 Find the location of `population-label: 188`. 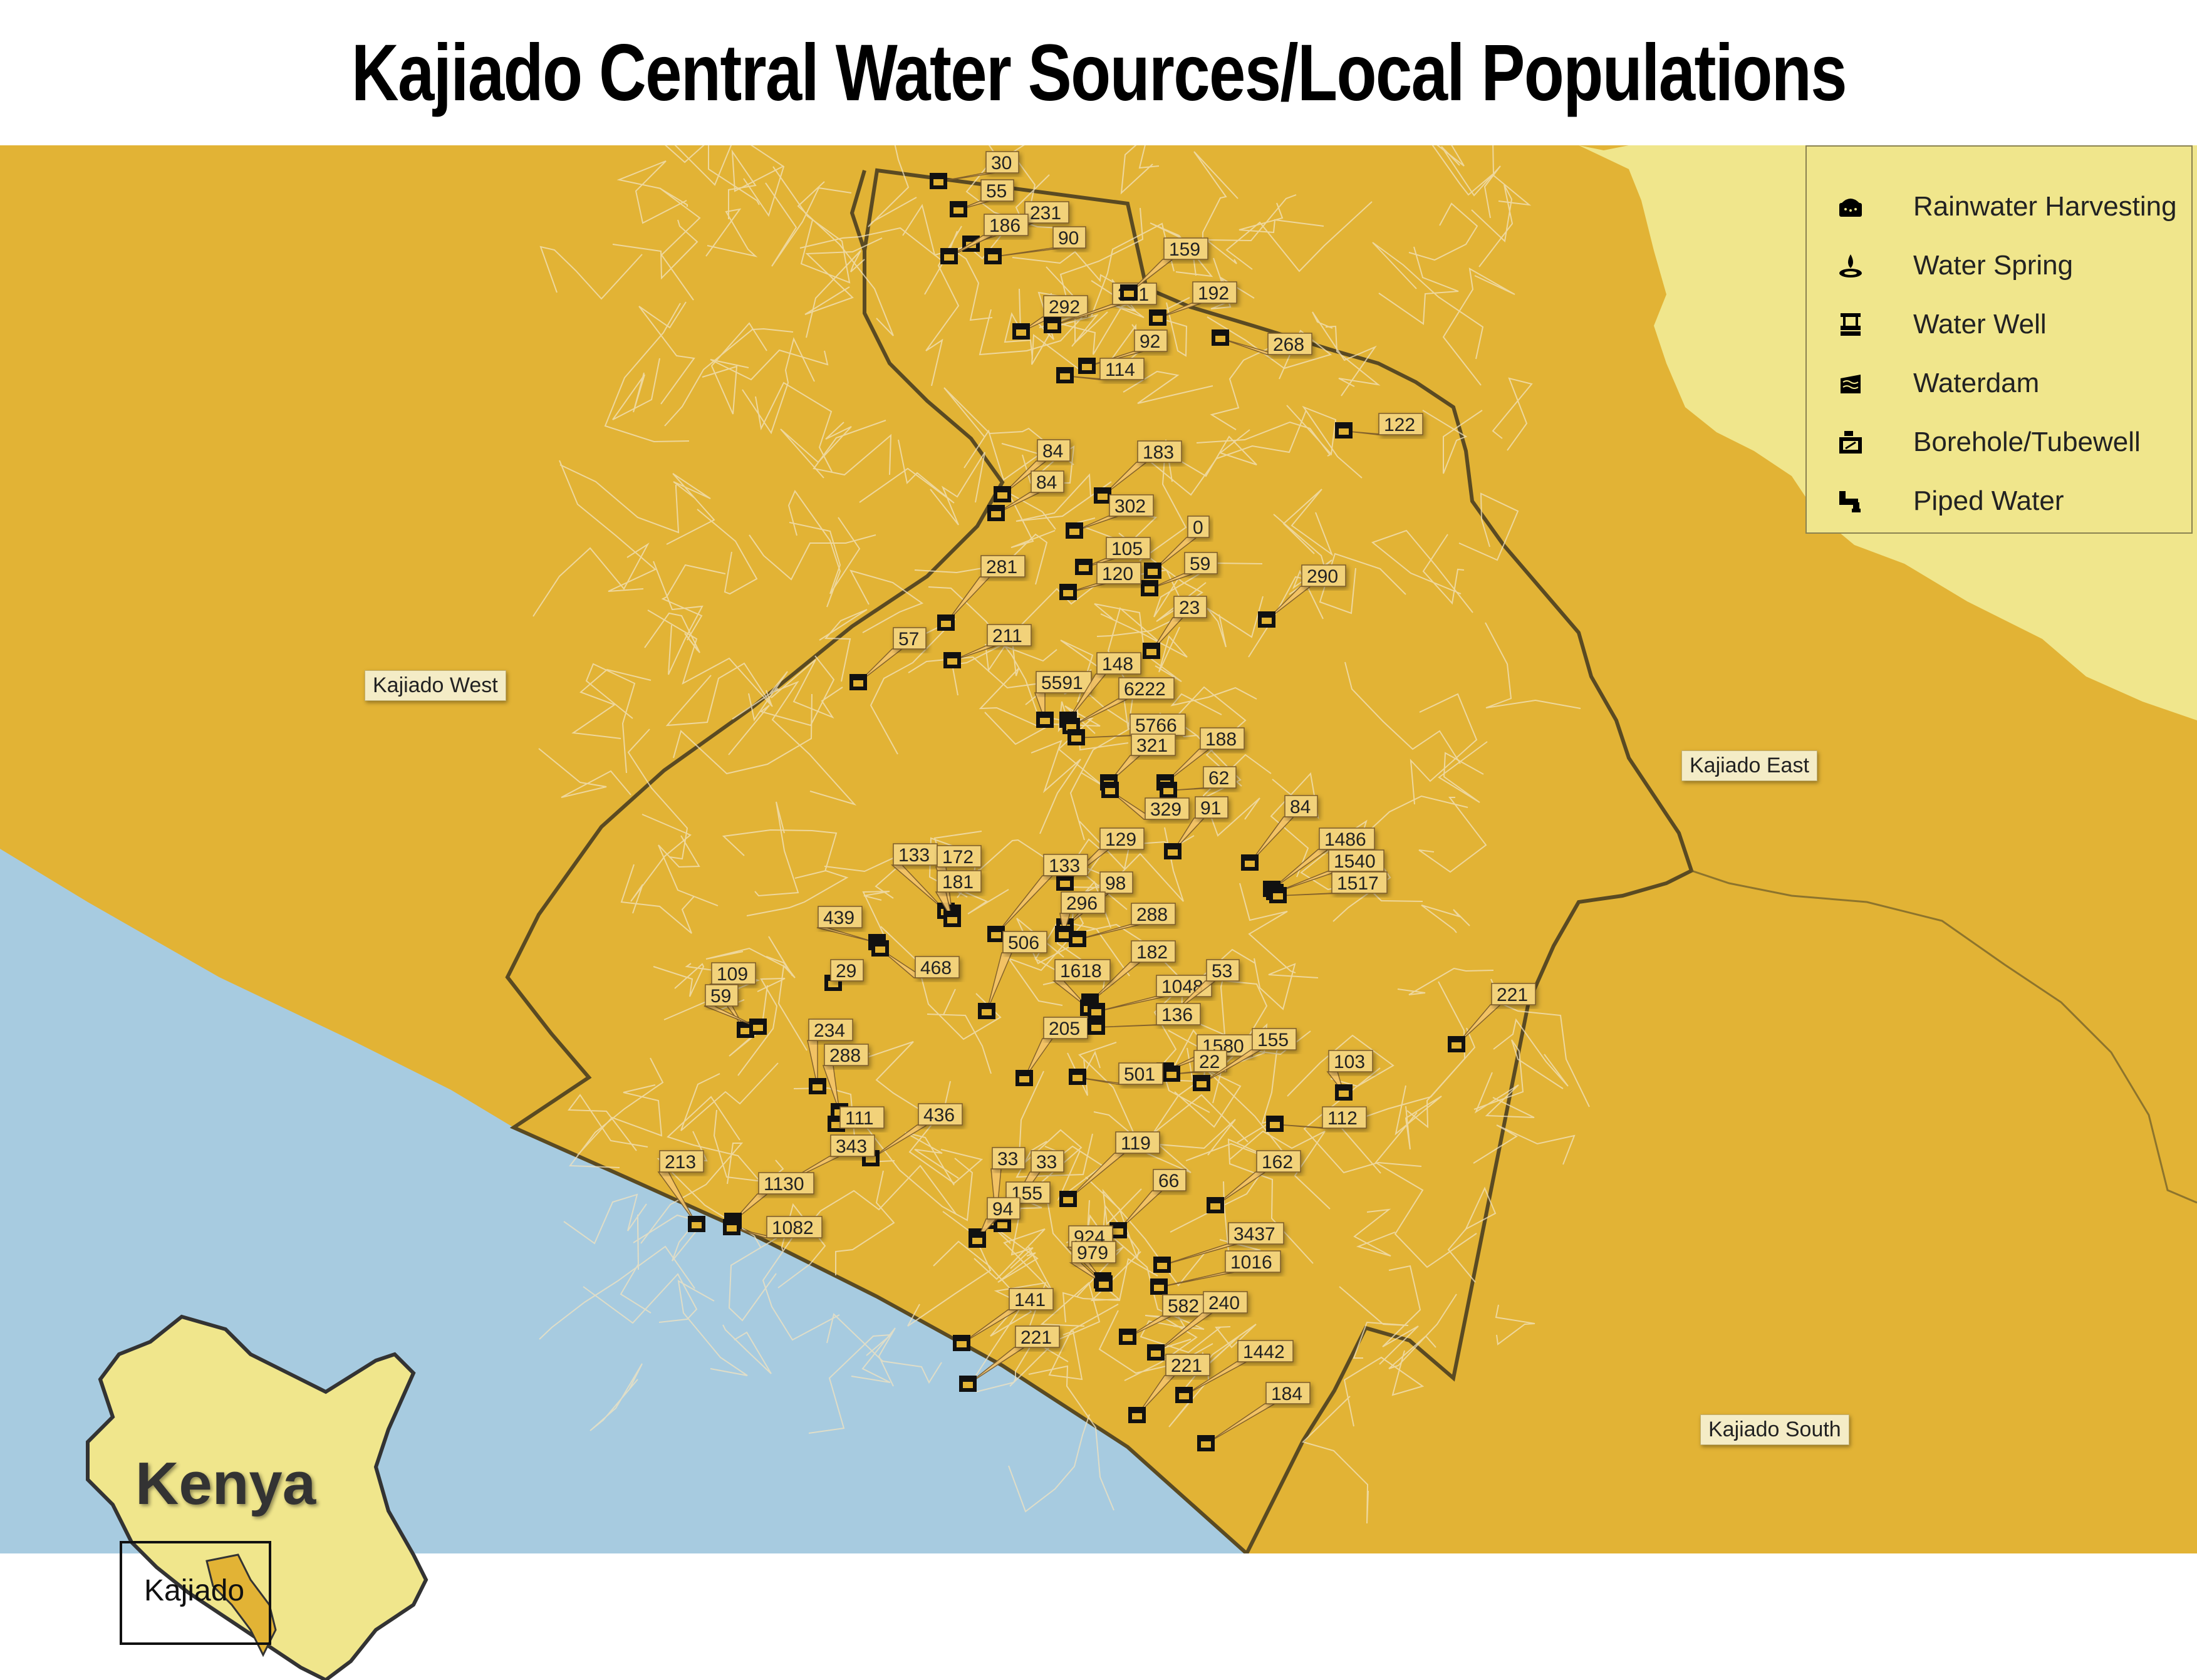

population-label: 188 is located at coordinates (1221, 740).